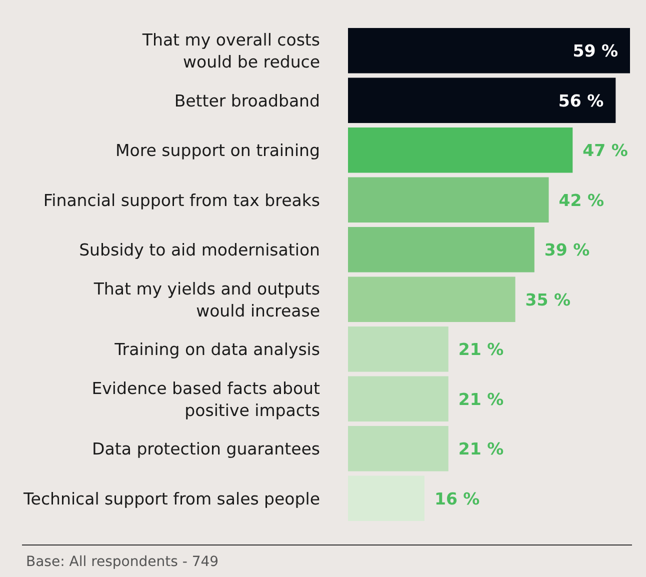 The width and height of the screenshot is (646, 577). Describe the element at coordinates (581, 100) in the screenshot. I see `data-label: 56 %` at that location.